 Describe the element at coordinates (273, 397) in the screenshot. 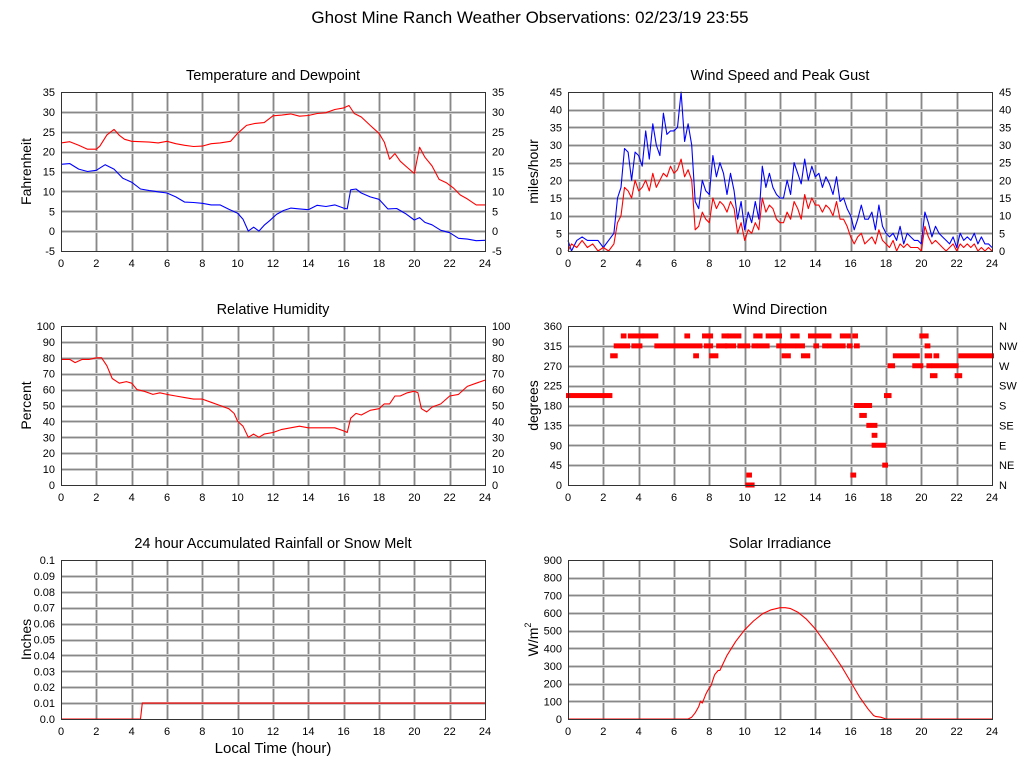

I see `humidity-series-relative-humidity` at that location.